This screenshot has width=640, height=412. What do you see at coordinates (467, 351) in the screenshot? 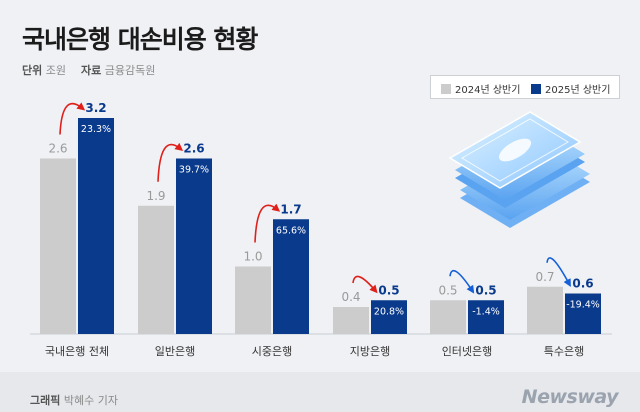
I see `category-label: 인터넷은행` at bounding box center [467, 351].